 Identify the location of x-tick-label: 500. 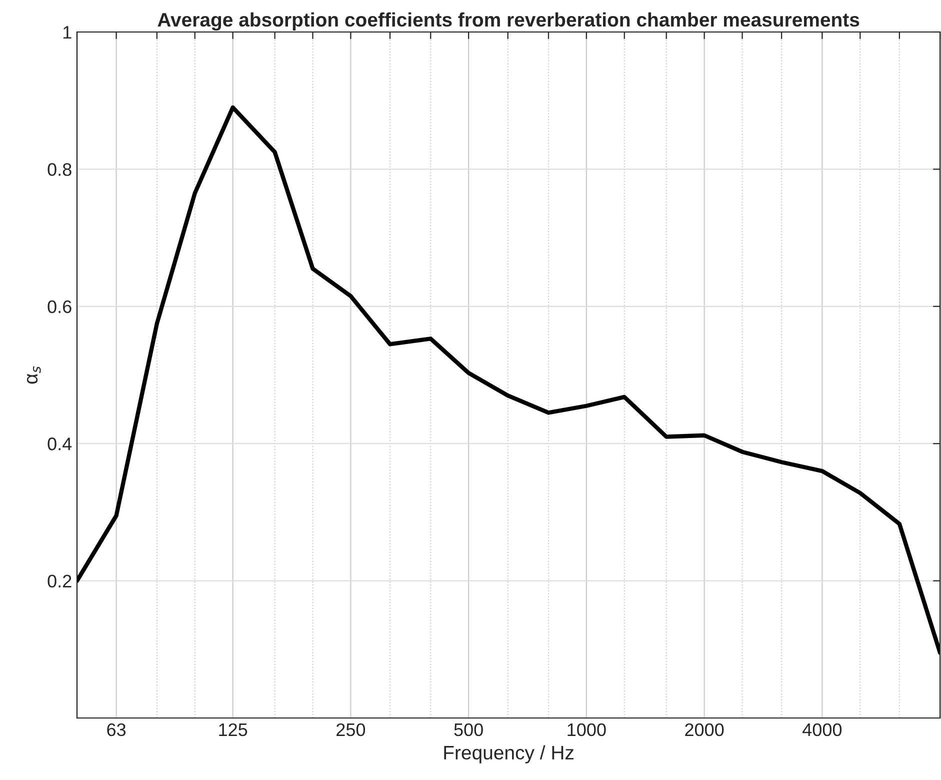
(468, 729).